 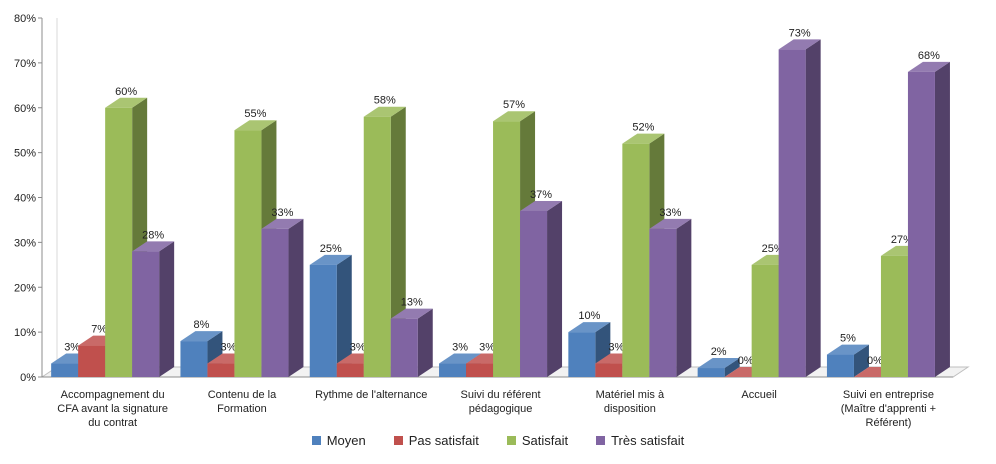 What do you see at coordinates (501, 409) in the screenshot?
I see `category-label: pédagogique` at bounding box center [501, 409].